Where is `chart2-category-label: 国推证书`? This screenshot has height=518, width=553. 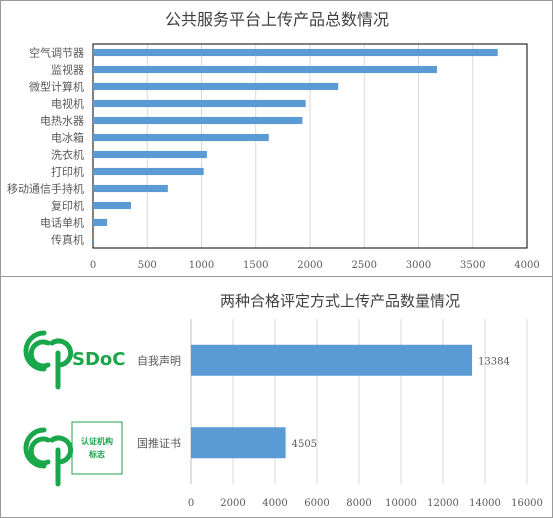 chart2-category-label: 国推证书 is located at coordinates (159, 443).